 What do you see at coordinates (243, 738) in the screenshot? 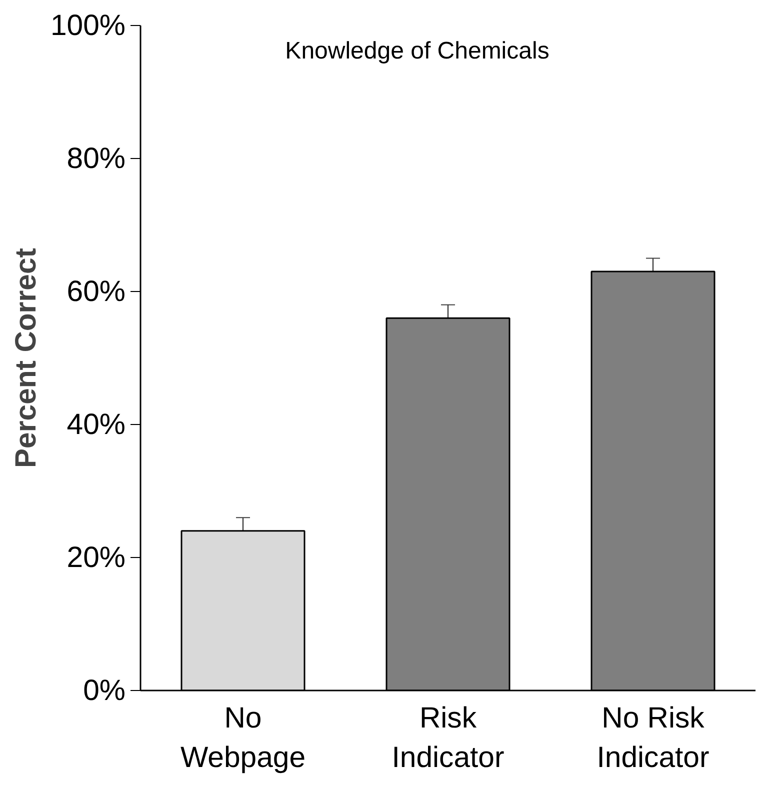
I see `x-tick-label: No Webpage` at bounding box center [243, 738].